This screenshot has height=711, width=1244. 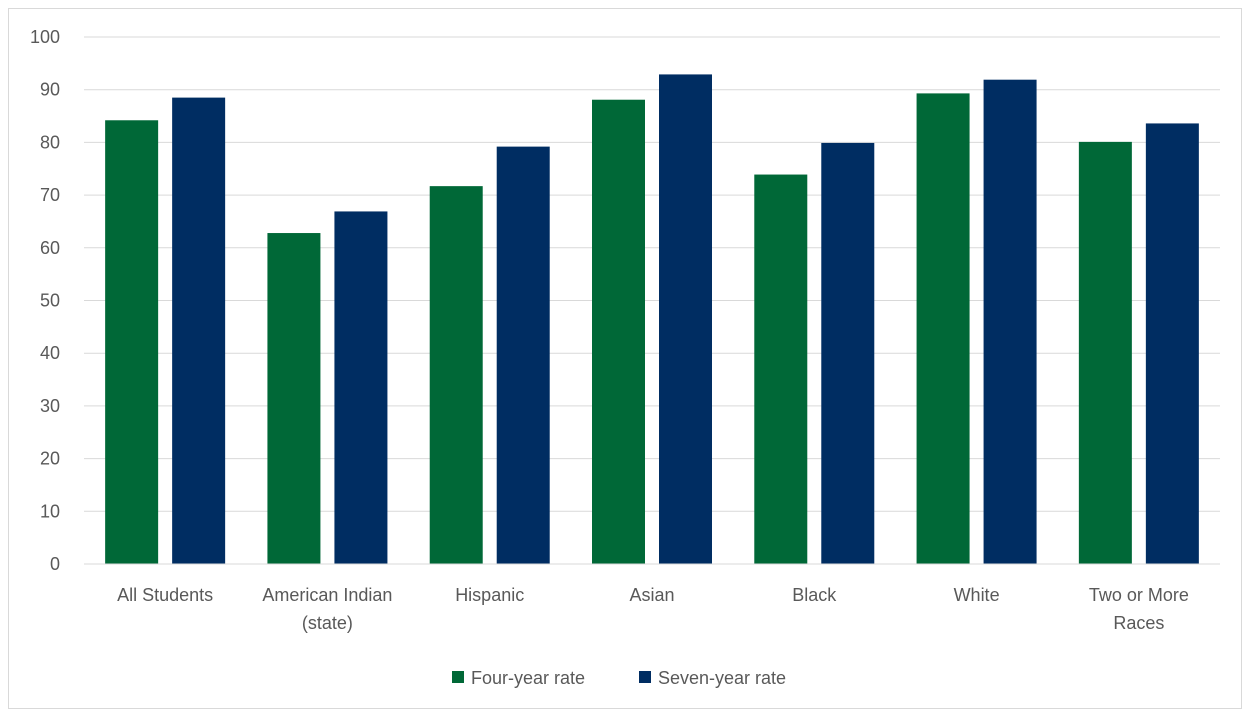 I want to click on x-category-label-line: American Indian, so click(x=327, y=595).